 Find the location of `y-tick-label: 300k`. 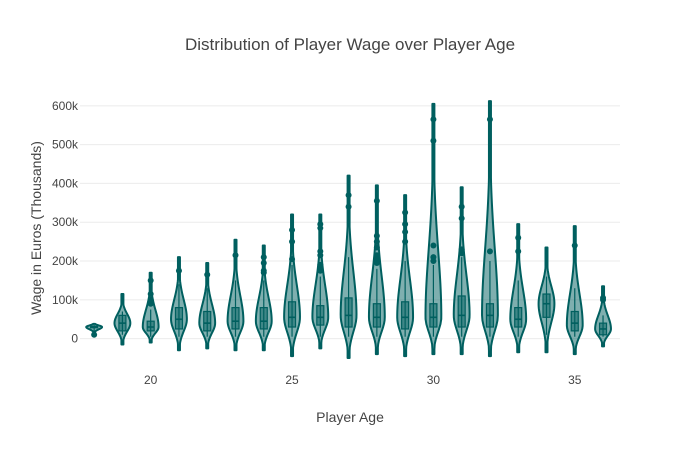

y-tick-label: 300k is located at coordinates (65, 222).